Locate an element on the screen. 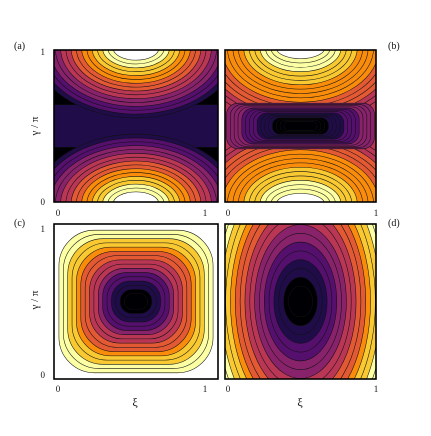  panel-b-xtick-right: 1 is located at coordinates (376, 213).